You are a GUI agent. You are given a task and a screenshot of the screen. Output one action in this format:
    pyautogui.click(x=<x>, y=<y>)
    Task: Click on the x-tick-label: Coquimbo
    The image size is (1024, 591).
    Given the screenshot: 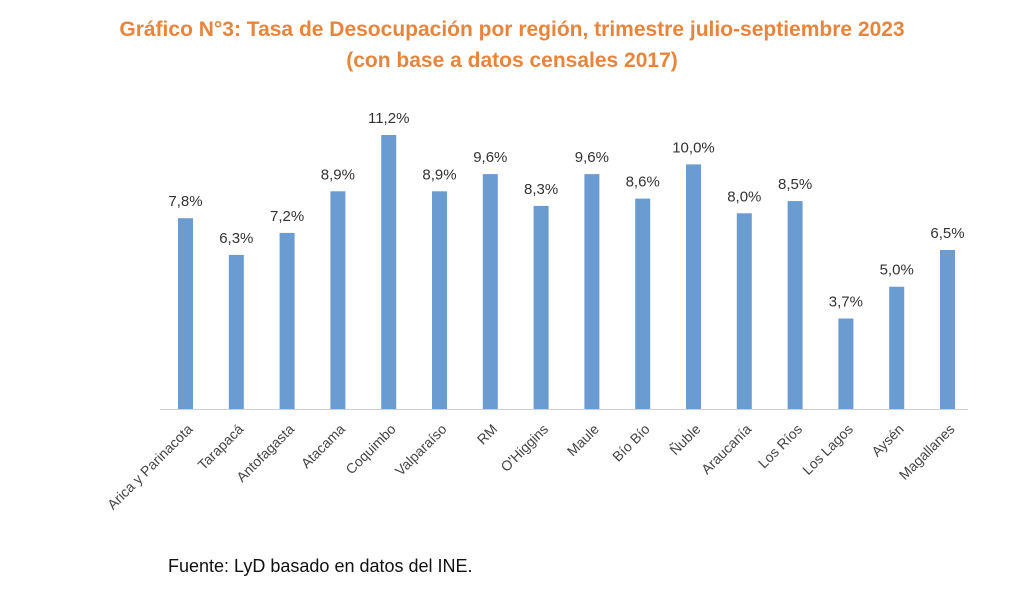 What is the action you would take?
    pyautogui.click(x=370, y=449)
    